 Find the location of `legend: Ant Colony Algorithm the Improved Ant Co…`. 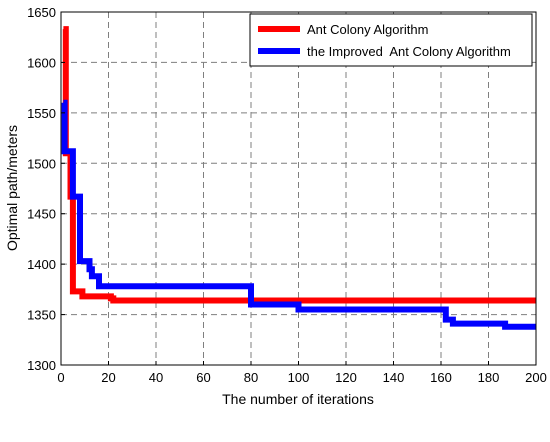

legend: Ant Colony Algorithm the Improved Ant Co… is located at coordinates (391, 40).